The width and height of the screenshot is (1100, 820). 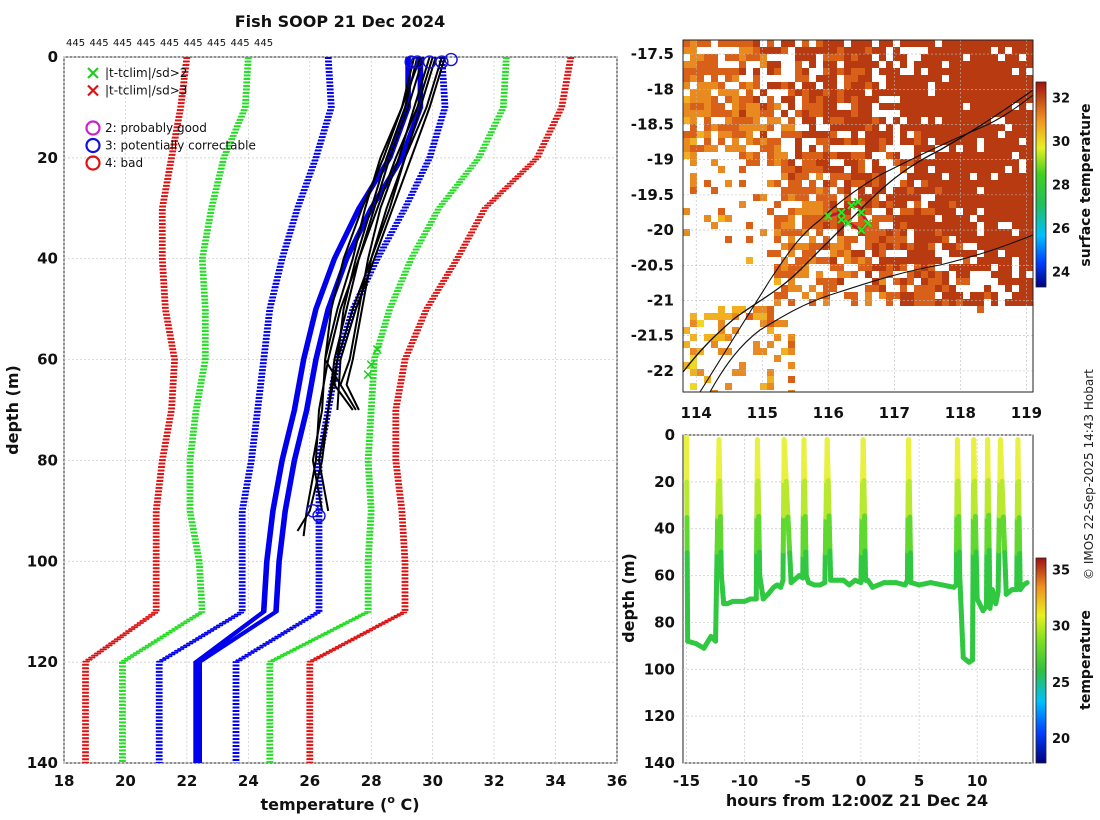 What do you see at coordinates (664, 622) in the screenshot?
I see `time-depth-ytick-label: 80` at bounding box center [664, 622].